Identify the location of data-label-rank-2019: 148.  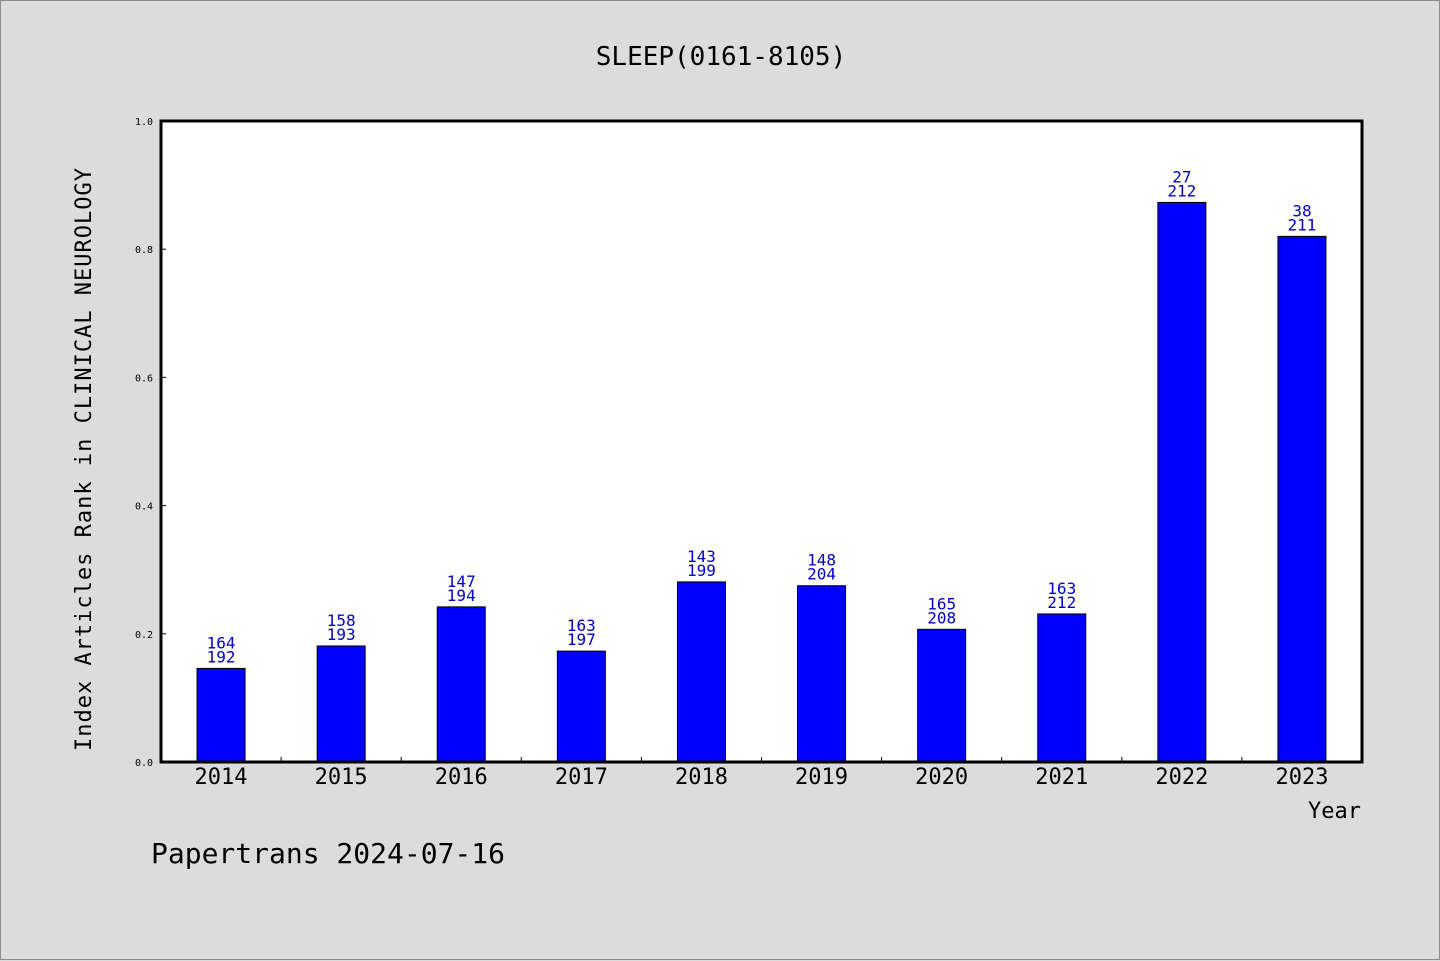
(821, 560).